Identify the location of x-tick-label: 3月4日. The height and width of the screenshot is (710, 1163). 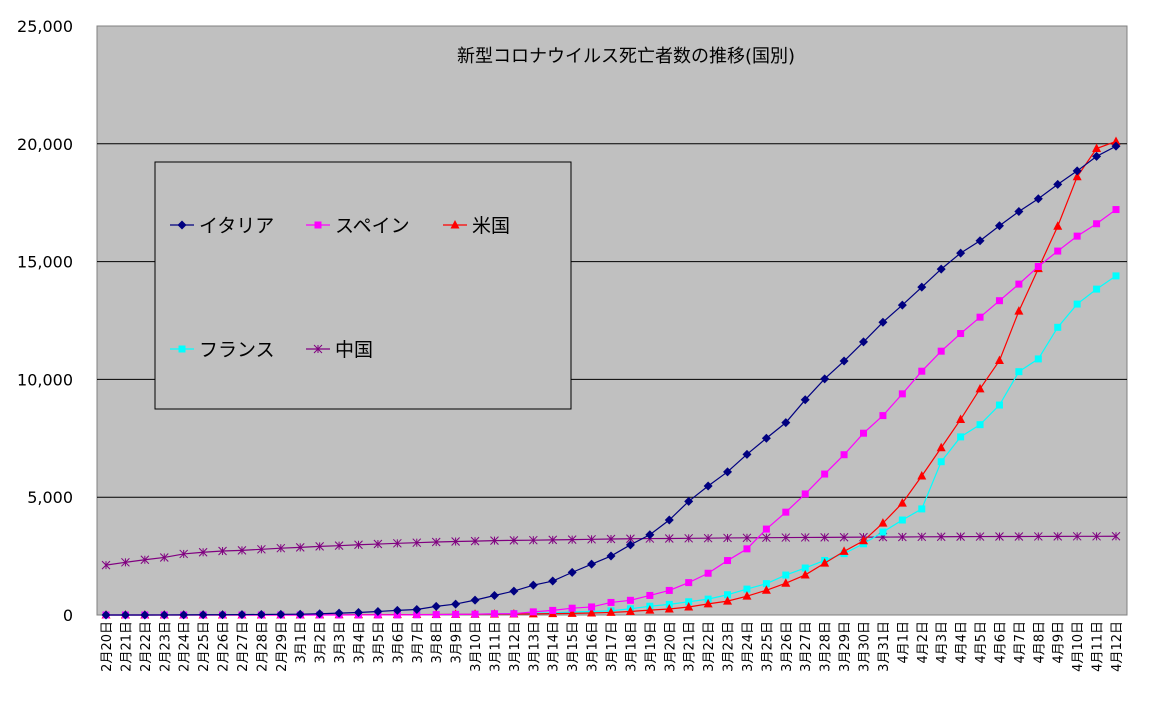
(360, 642).